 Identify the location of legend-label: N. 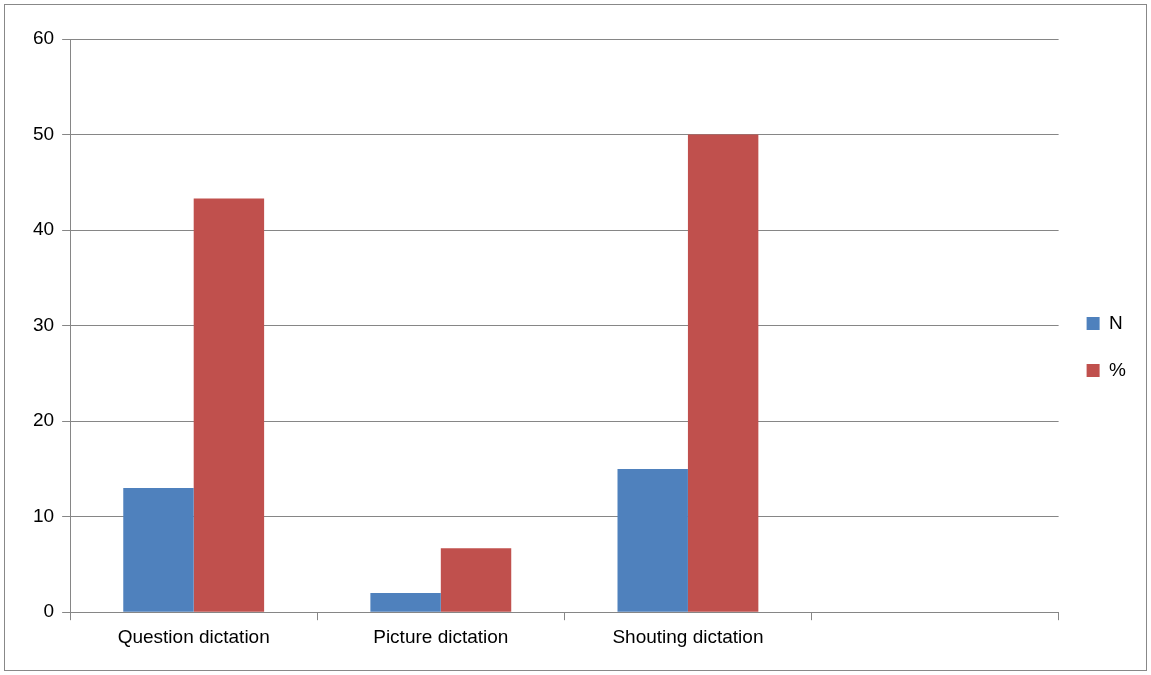
(1116, 322).